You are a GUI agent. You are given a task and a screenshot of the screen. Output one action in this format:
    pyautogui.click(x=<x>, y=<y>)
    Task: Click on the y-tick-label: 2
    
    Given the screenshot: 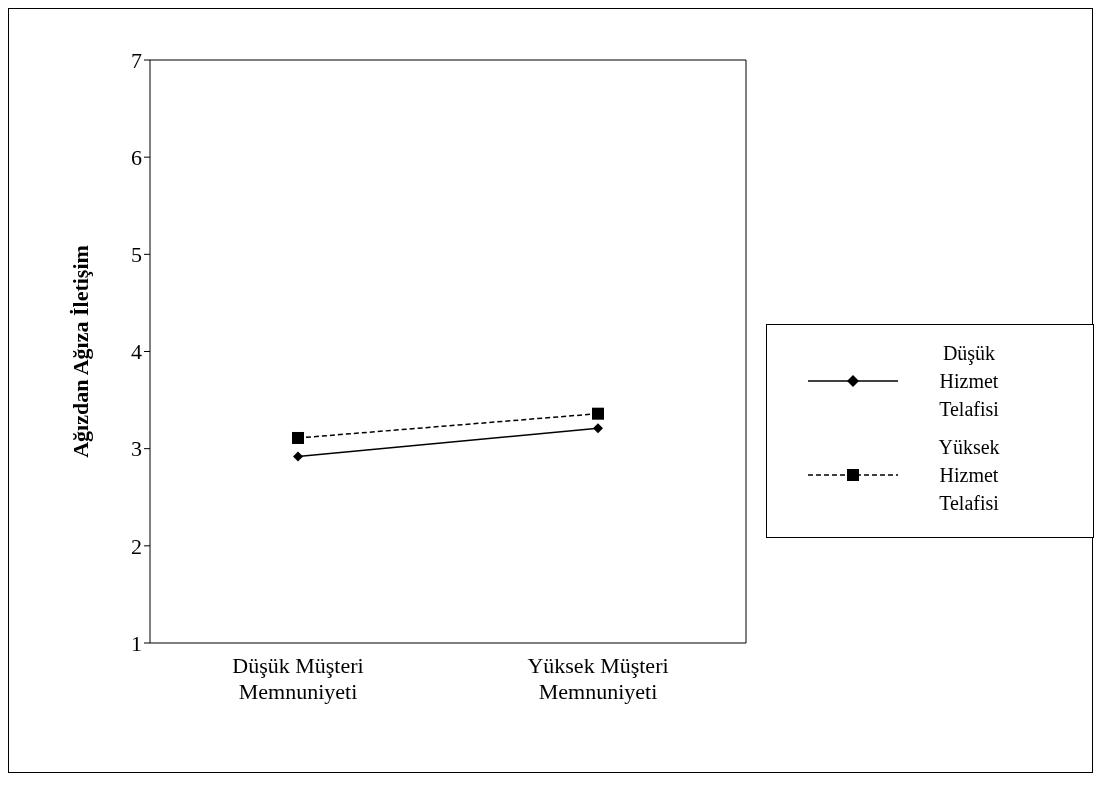 What is the action you would take?
    pyautogui.click(x=136, y=546)
    